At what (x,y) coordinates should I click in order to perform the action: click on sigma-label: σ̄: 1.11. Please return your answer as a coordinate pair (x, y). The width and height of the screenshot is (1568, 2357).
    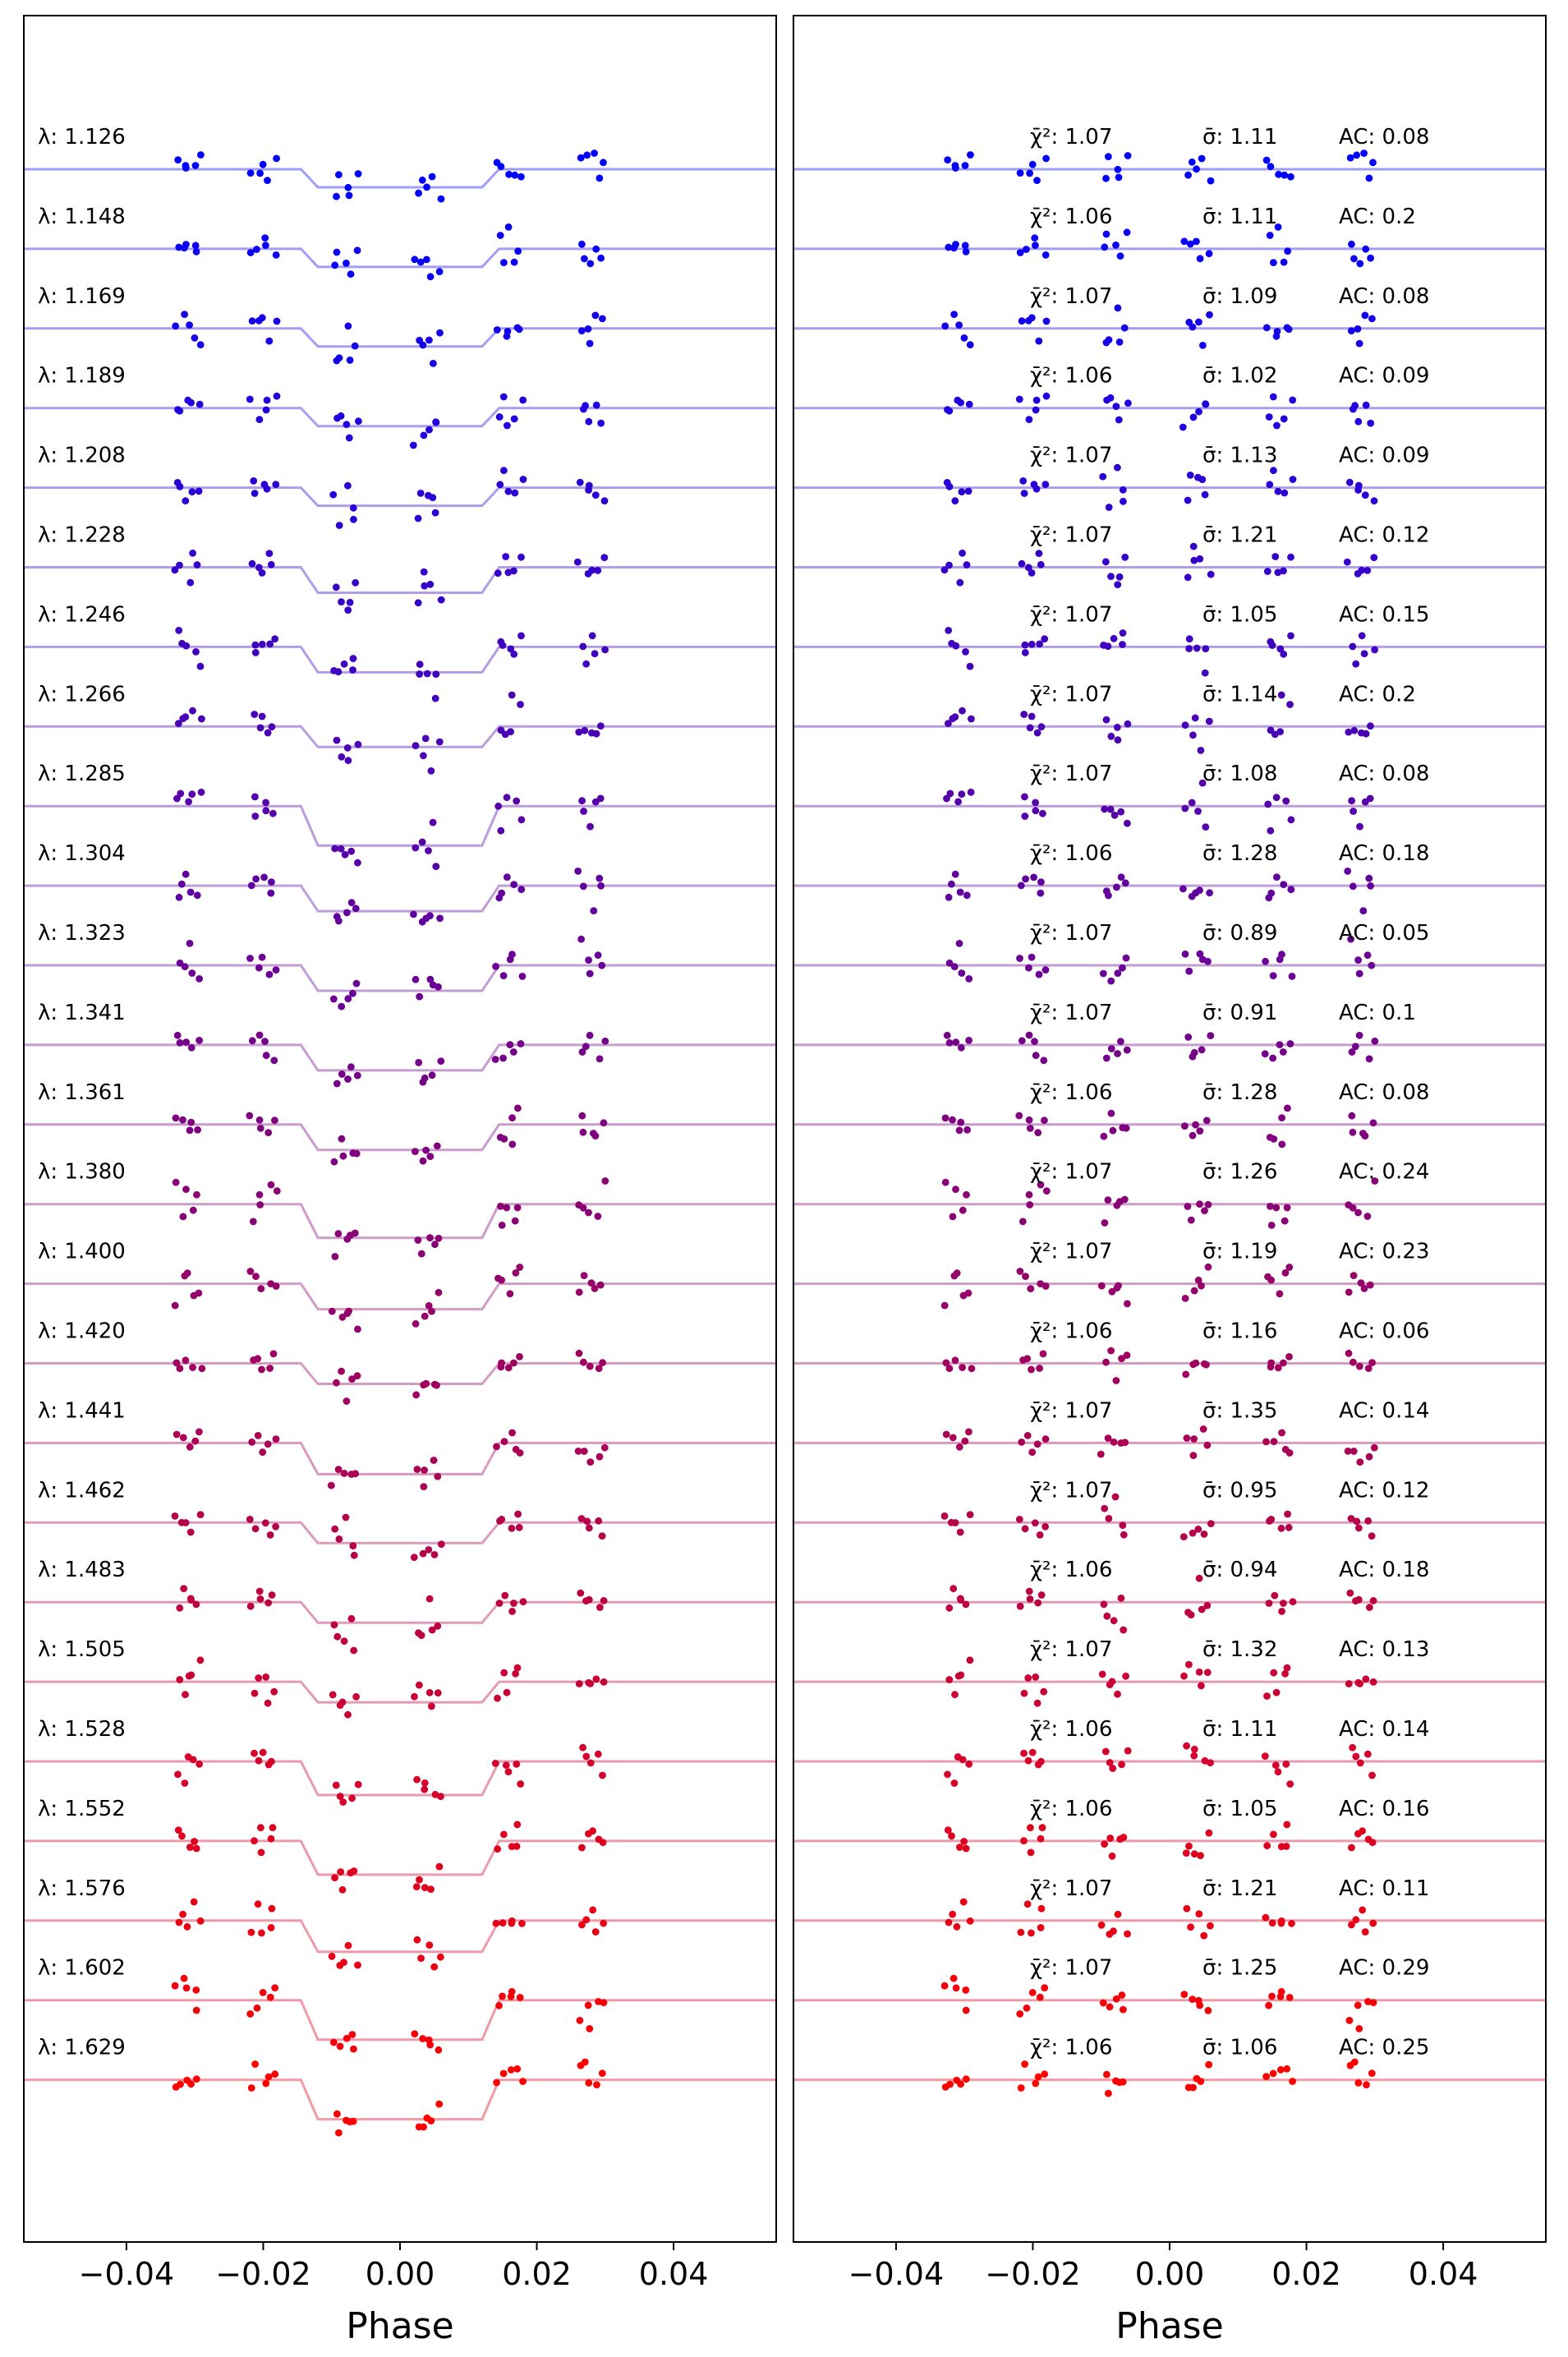
    Looking at the image, I should click on (1240, 1729).